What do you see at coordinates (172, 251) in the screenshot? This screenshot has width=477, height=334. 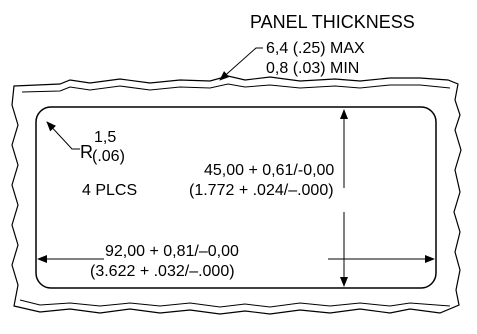 I see `width-dim-metric: 92,00 + 0,81/–0,00` at bounding box center [172, 251].